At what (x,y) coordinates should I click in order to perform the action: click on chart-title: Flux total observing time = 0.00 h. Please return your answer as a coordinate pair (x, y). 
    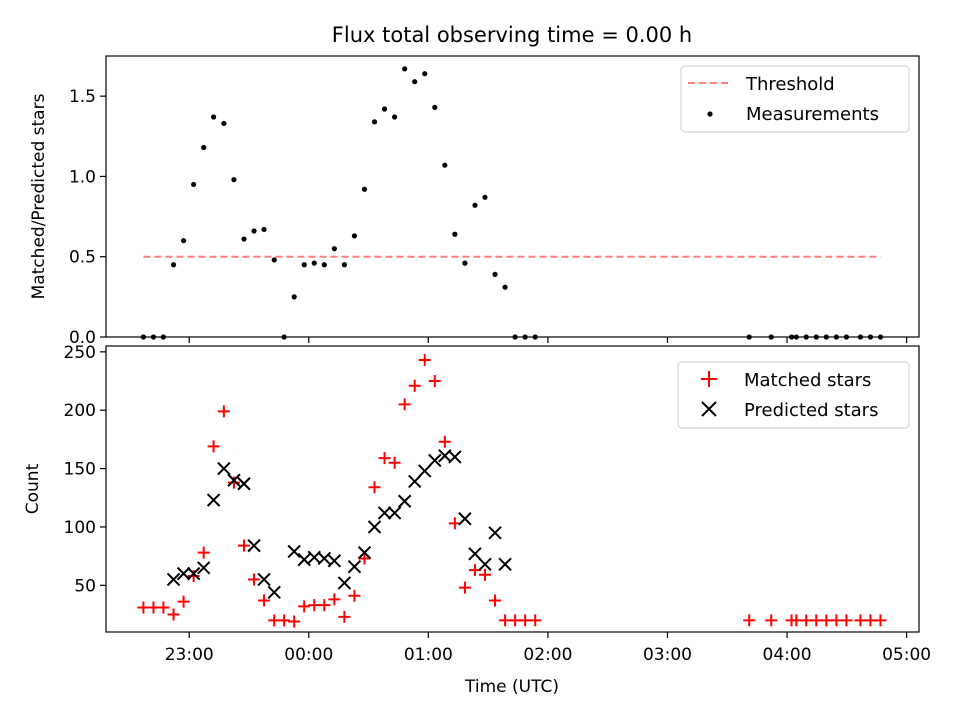
    Looking at the image, I should click on (512, 35).